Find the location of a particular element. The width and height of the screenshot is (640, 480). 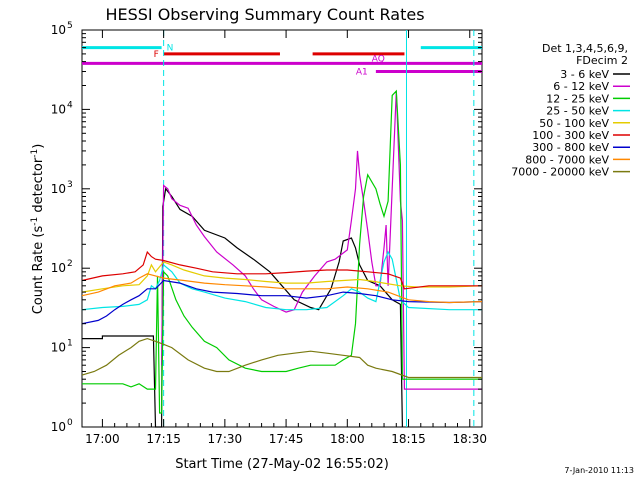

chart-title: HESSI Observing Summary Count Rates is located at coordinates (264, 14).